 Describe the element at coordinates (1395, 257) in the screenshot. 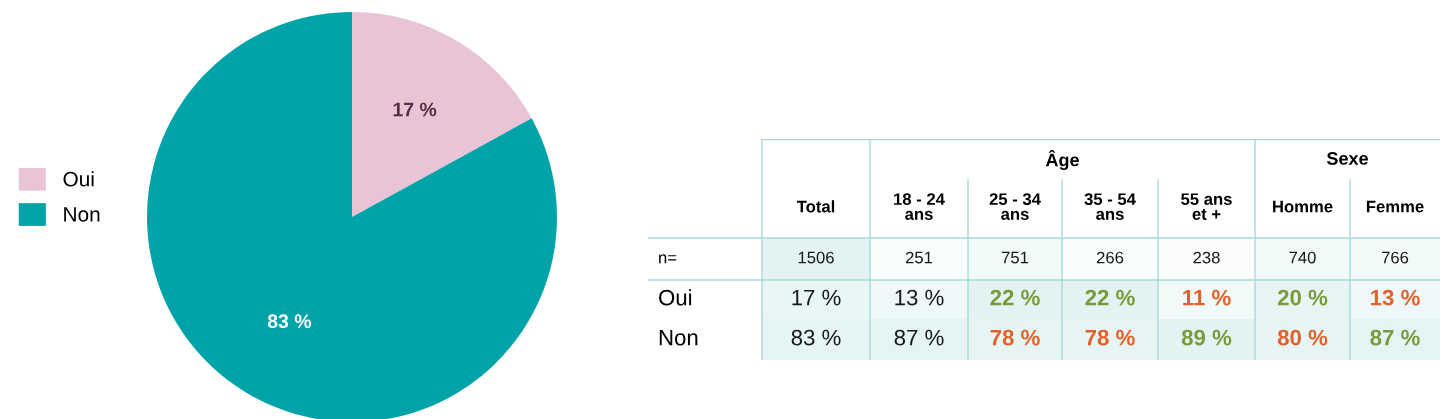

I see `data-label: 766` at that location.